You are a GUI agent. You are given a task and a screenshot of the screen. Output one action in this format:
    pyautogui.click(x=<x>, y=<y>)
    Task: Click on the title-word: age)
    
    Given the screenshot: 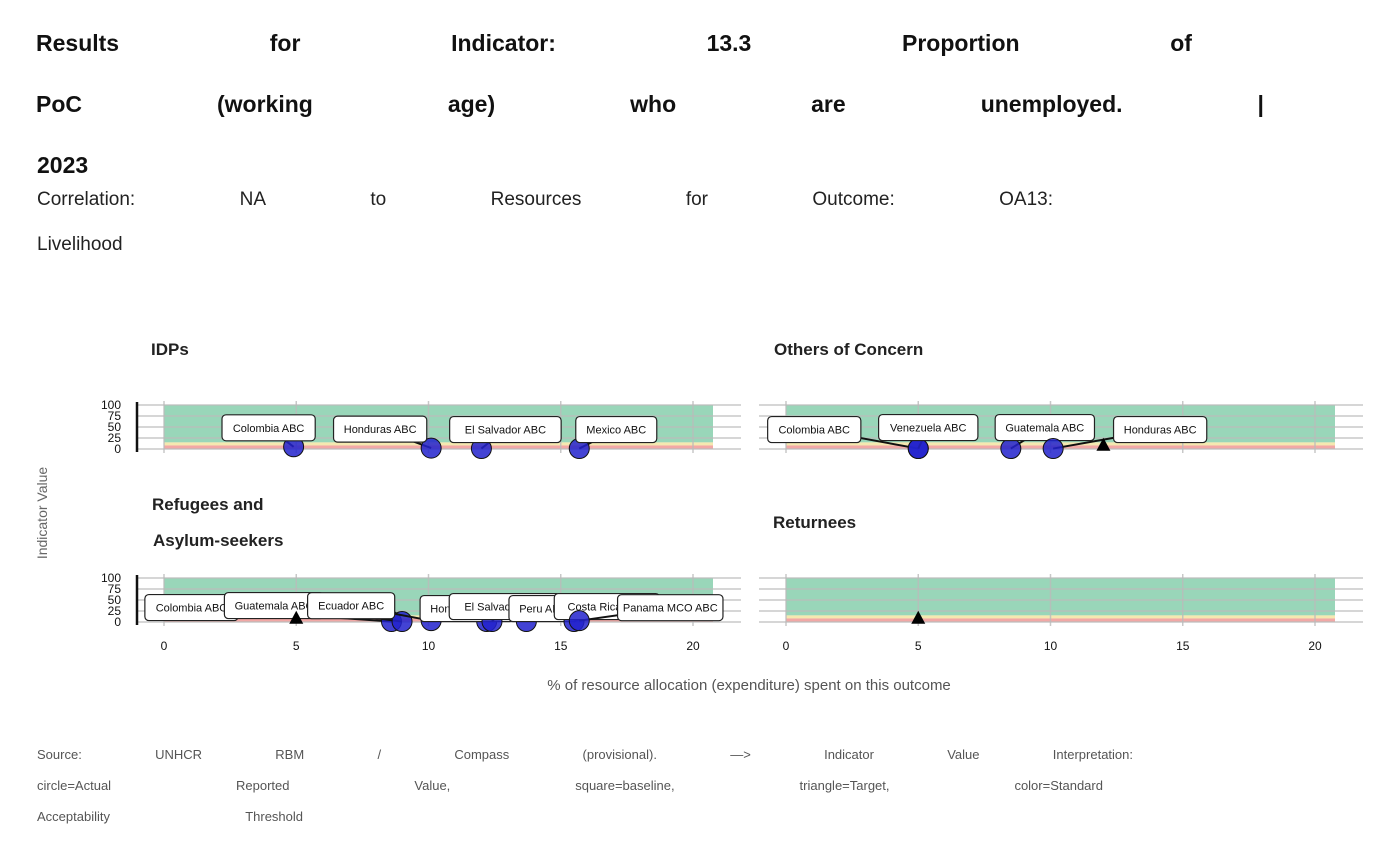 What is the action you would take?
    pyautogui.click(x=471, y=104)
    